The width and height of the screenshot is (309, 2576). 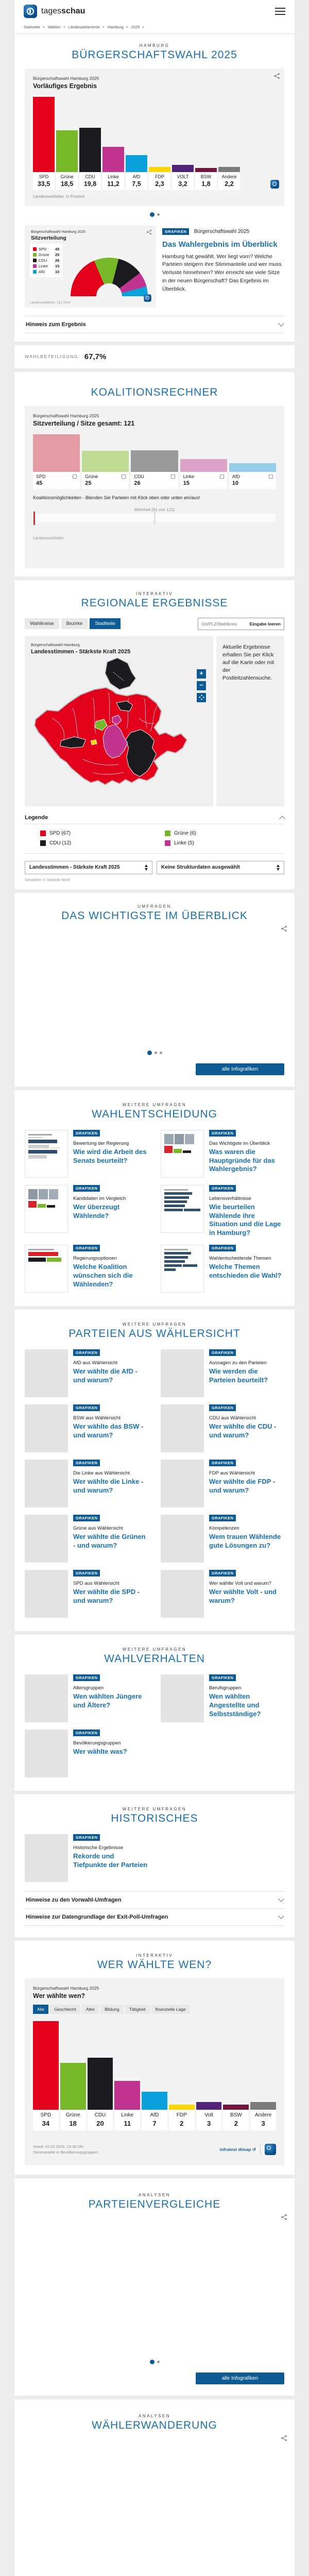 I want to click on koalition-party-column: CDU 26, so click(x=154, y=461).